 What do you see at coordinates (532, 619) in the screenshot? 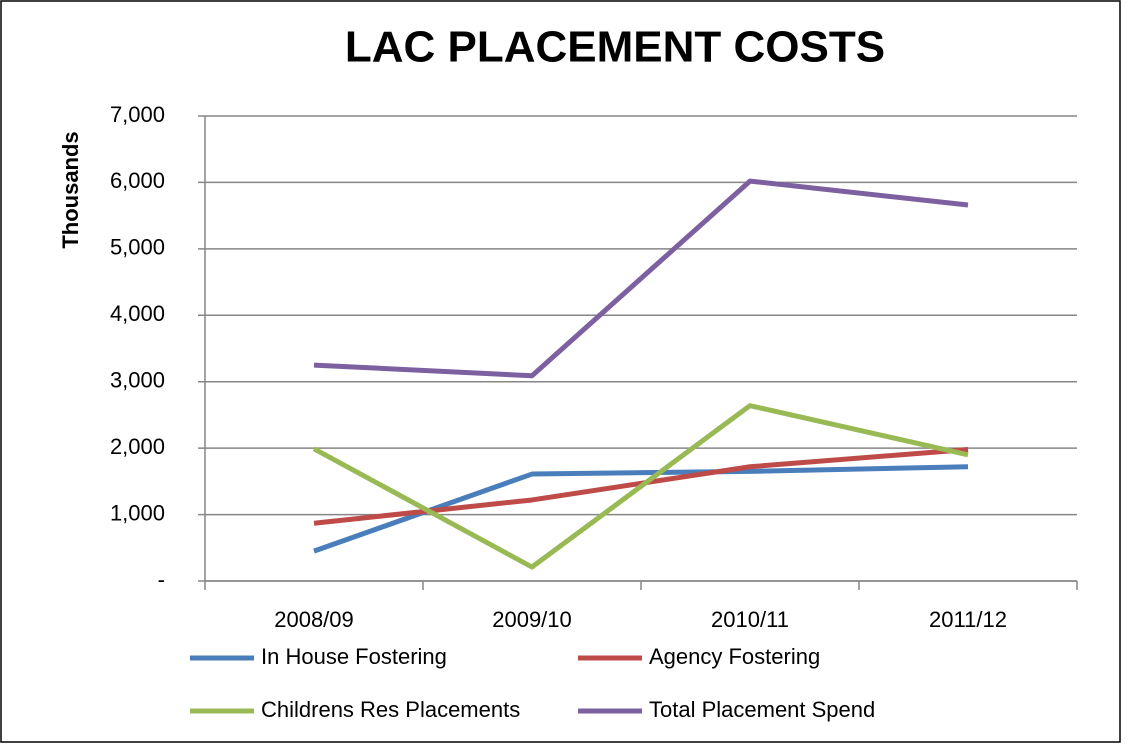
I see `x-tick-label: 2009/10` at bounding box center [532, 619].